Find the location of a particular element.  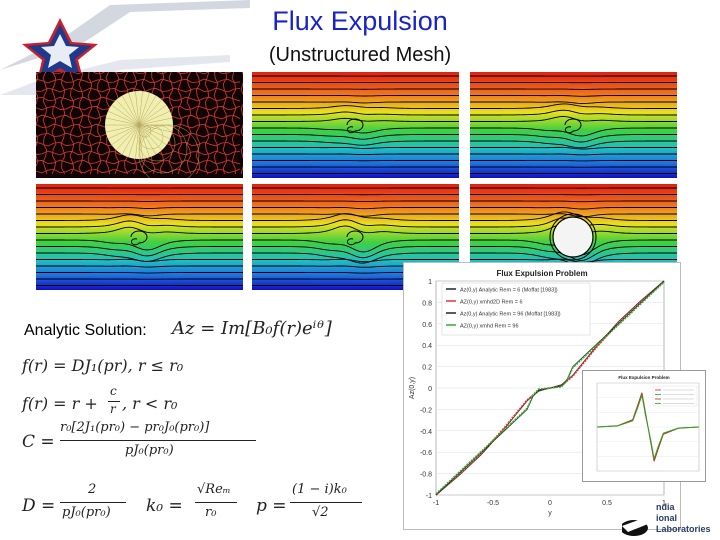

inset-series-line is located at coordinates (648, 427).